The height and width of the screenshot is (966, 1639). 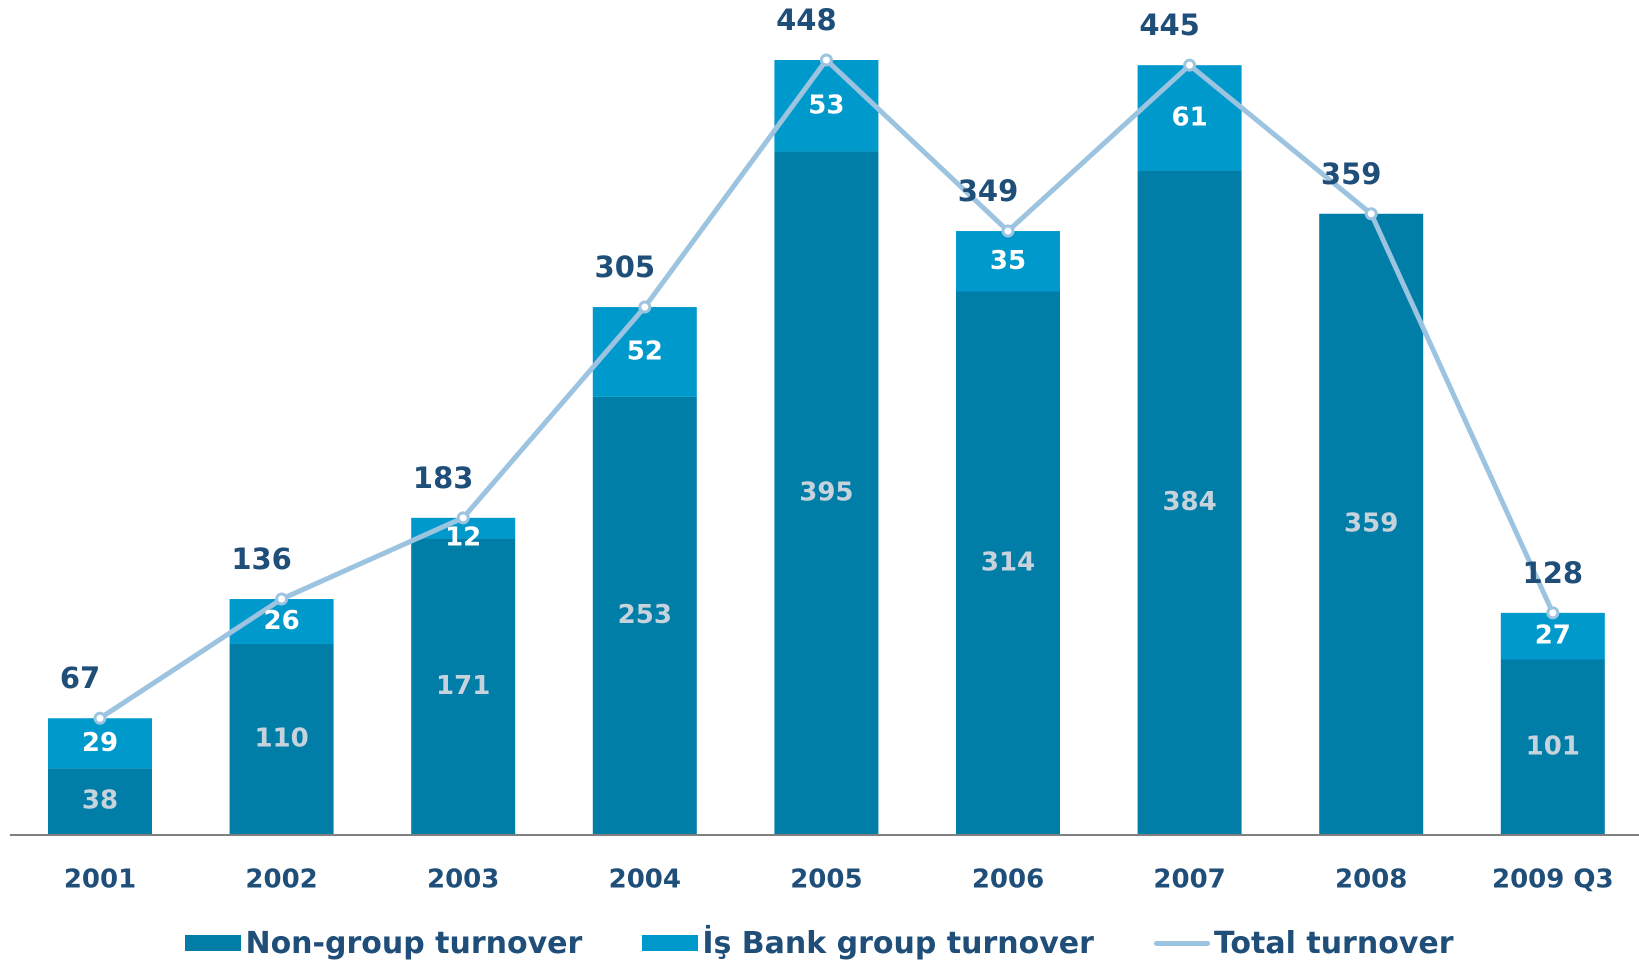 I want to click on legend-label-bank-group: İş Bank group turnover, so click(x=898, y=943).